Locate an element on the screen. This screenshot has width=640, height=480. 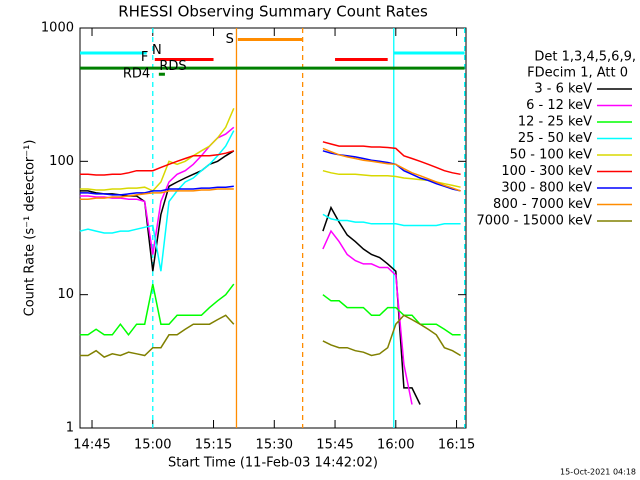
footer: 15-Oct-2021 04:18 is located at coordinates (598, 472).